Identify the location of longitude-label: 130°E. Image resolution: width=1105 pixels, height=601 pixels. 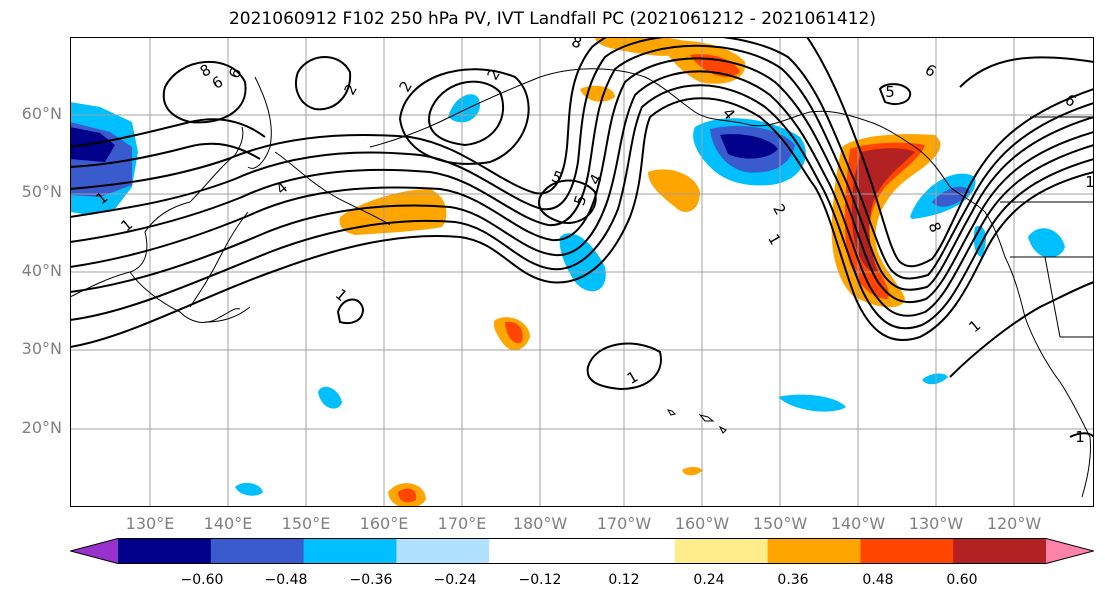
(150, 523).